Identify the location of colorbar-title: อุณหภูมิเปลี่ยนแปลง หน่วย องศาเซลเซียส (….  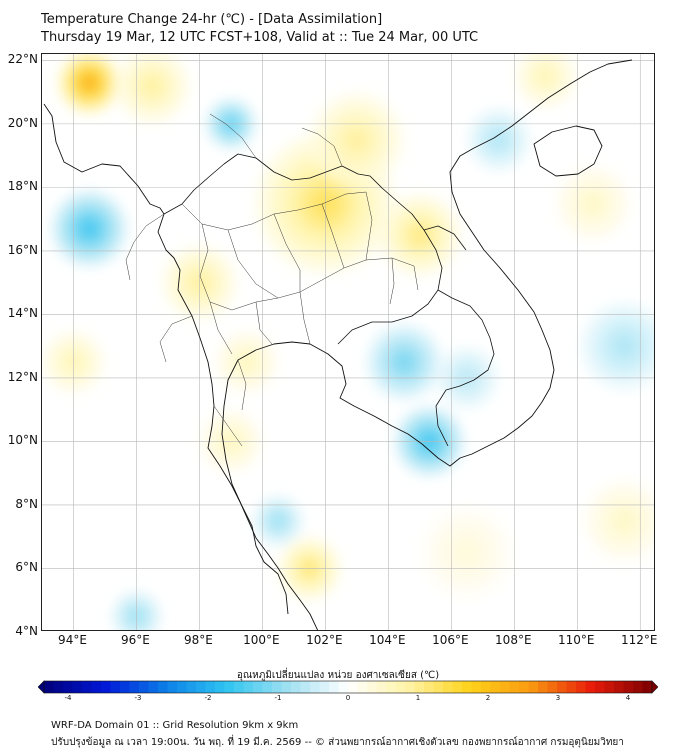
(338, 675).